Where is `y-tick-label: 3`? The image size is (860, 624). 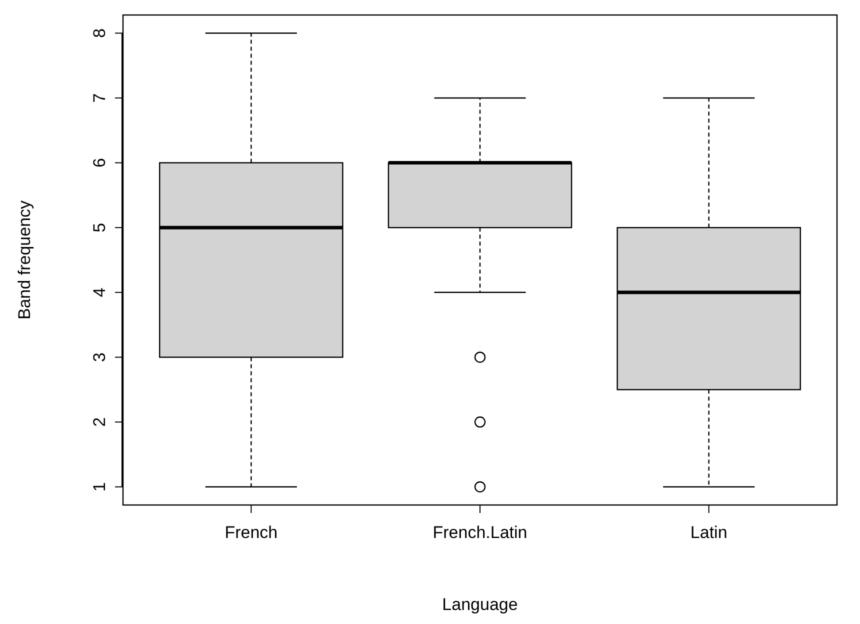
y-tick-label: 3 is located at coordinates (99, 357).